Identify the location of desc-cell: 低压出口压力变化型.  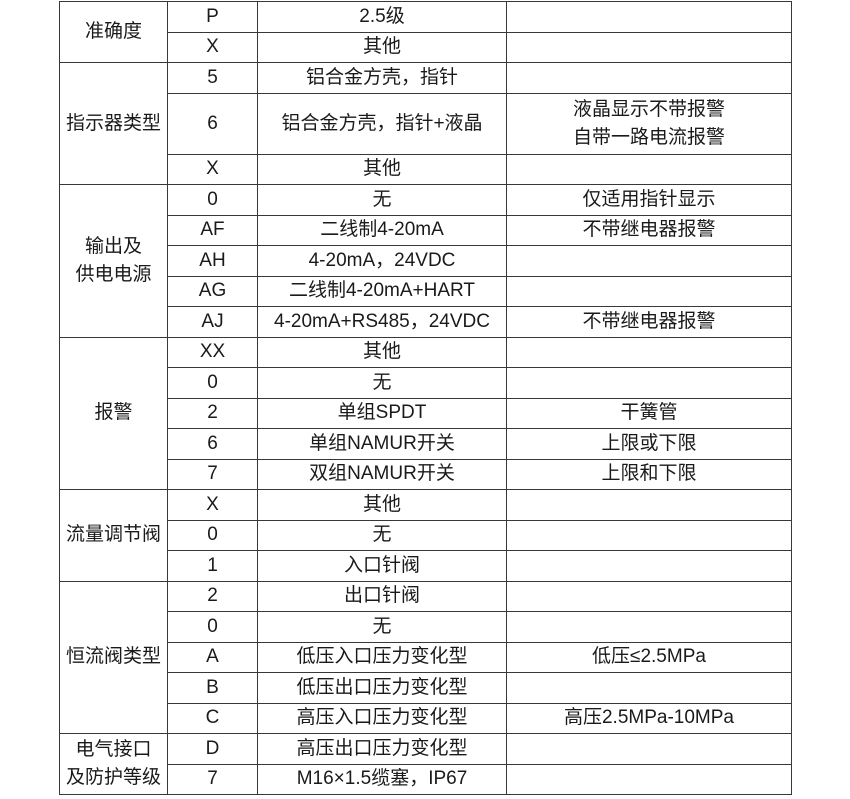
(382, 688).